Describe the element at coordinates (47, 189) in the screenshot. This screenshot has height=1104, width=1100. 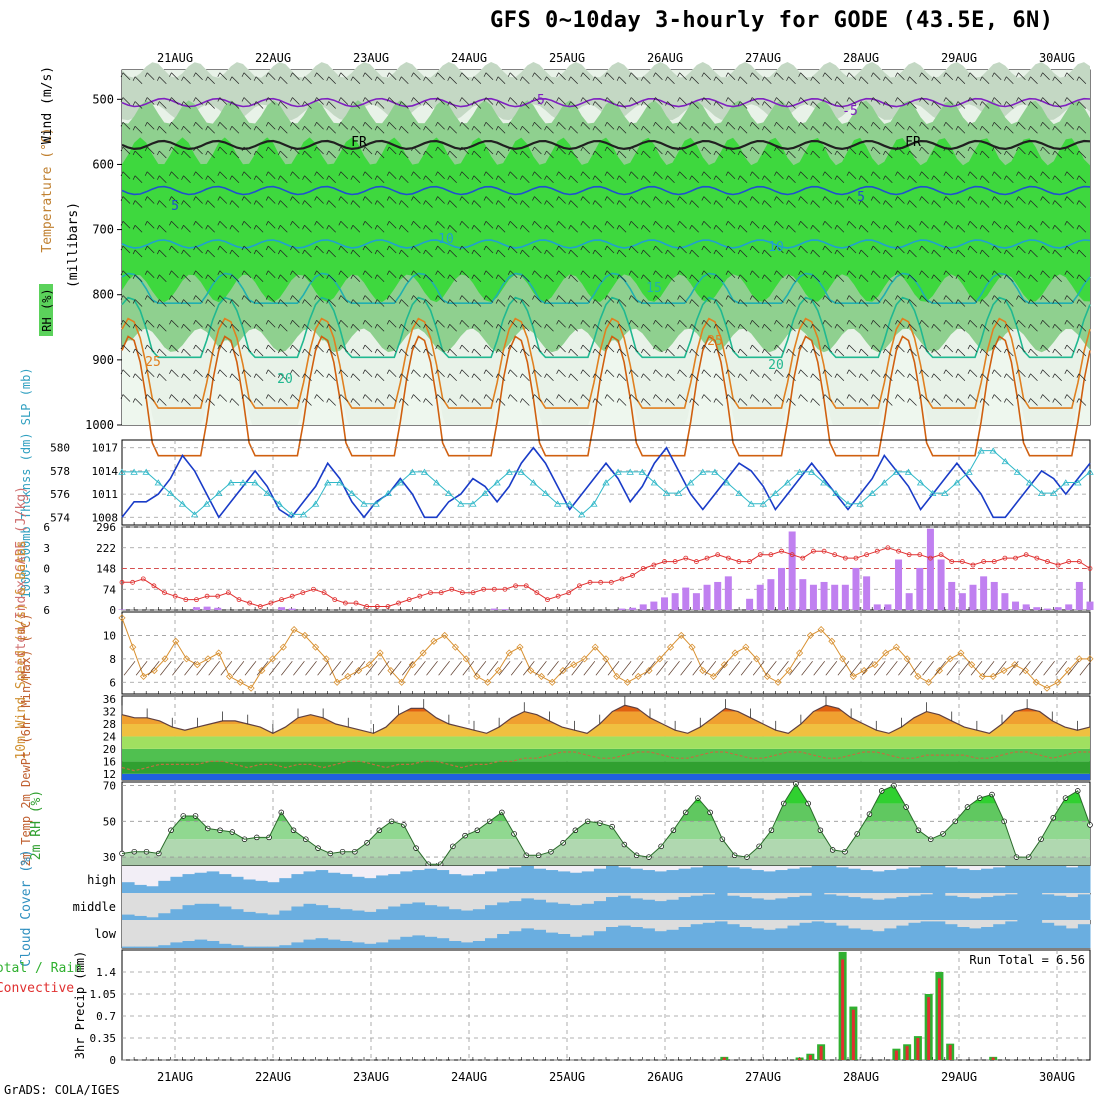
I see `temperature-label: Temperature (°C)` at that location.